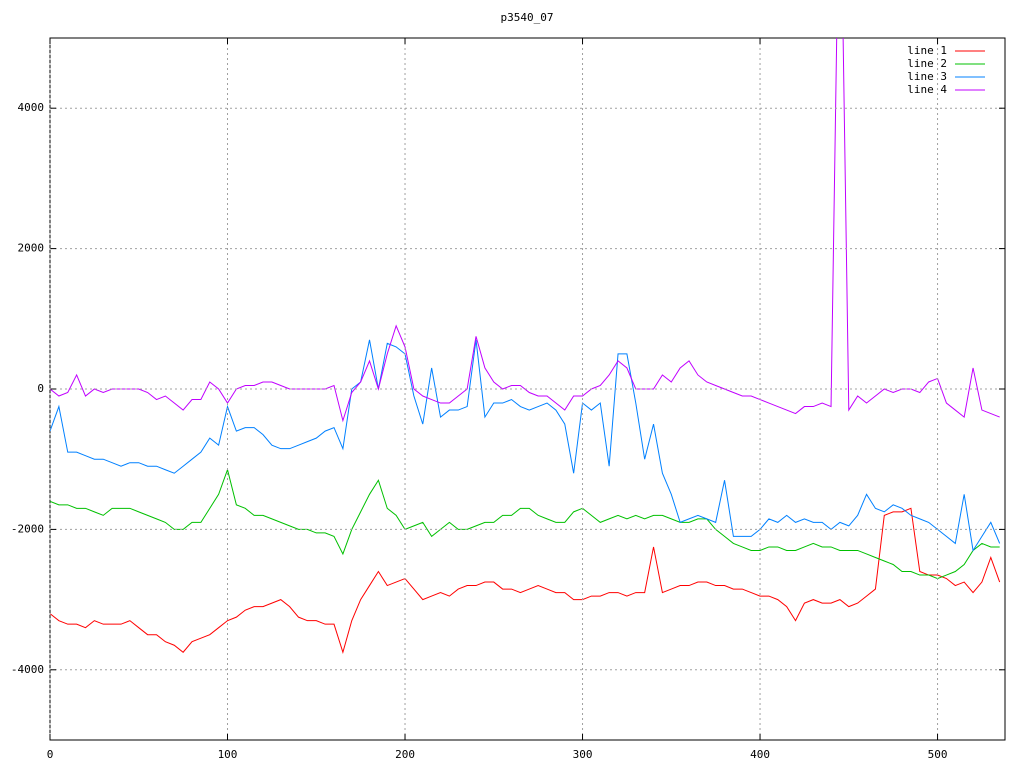 This screenshot has width=1024, height=768. I want to click on y-tick-label: -2000, so click(27, 528).